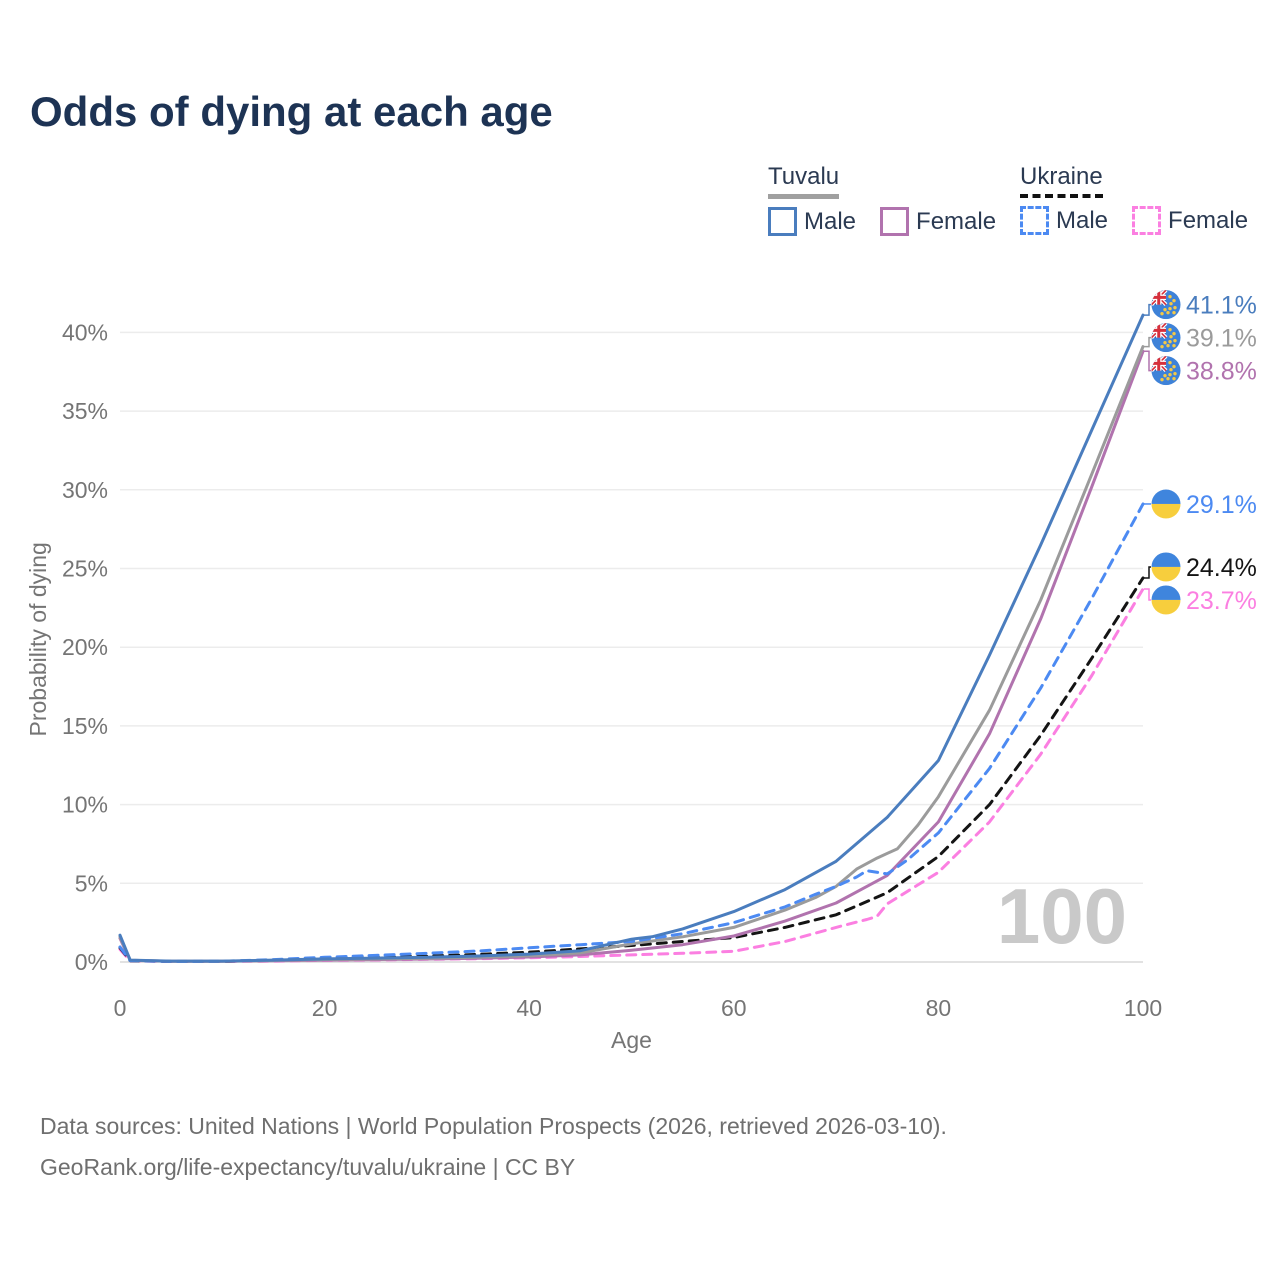 This screenshot has width=1280, height=1280. I want to click on x-tick-label: 80, so click(939, 1008).